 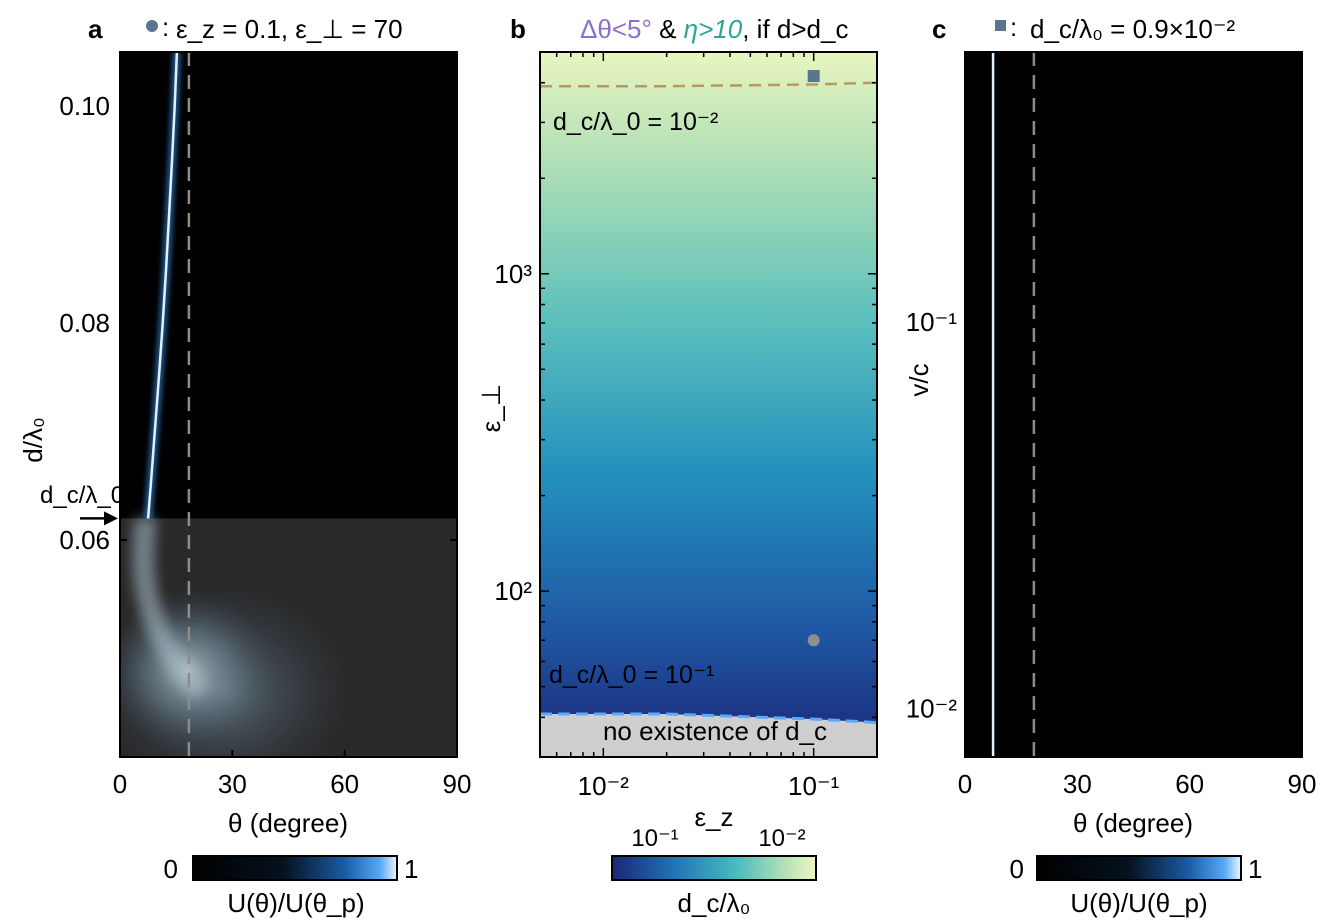 What do you see at coordinates (654, 838) in the screenshot?
I see `panel-b-colorbar-left: 10⁻¹` at bounding box center [654, 838].